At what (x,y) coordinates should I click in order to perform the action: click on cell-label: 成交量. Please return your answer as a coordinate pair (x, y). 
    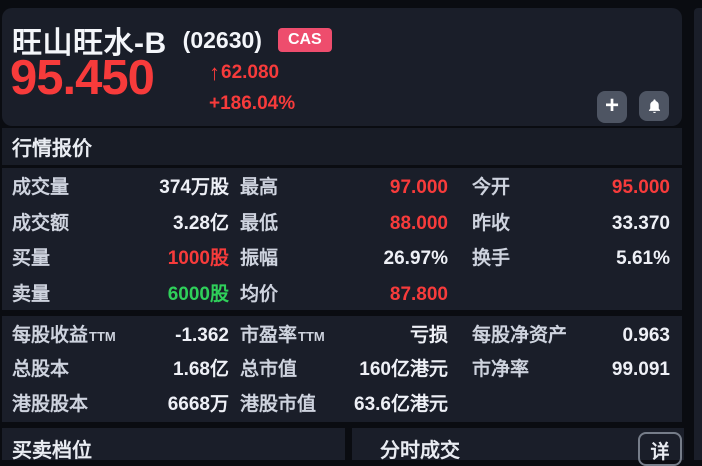
    Looking at the image, I should click on (41, 188).